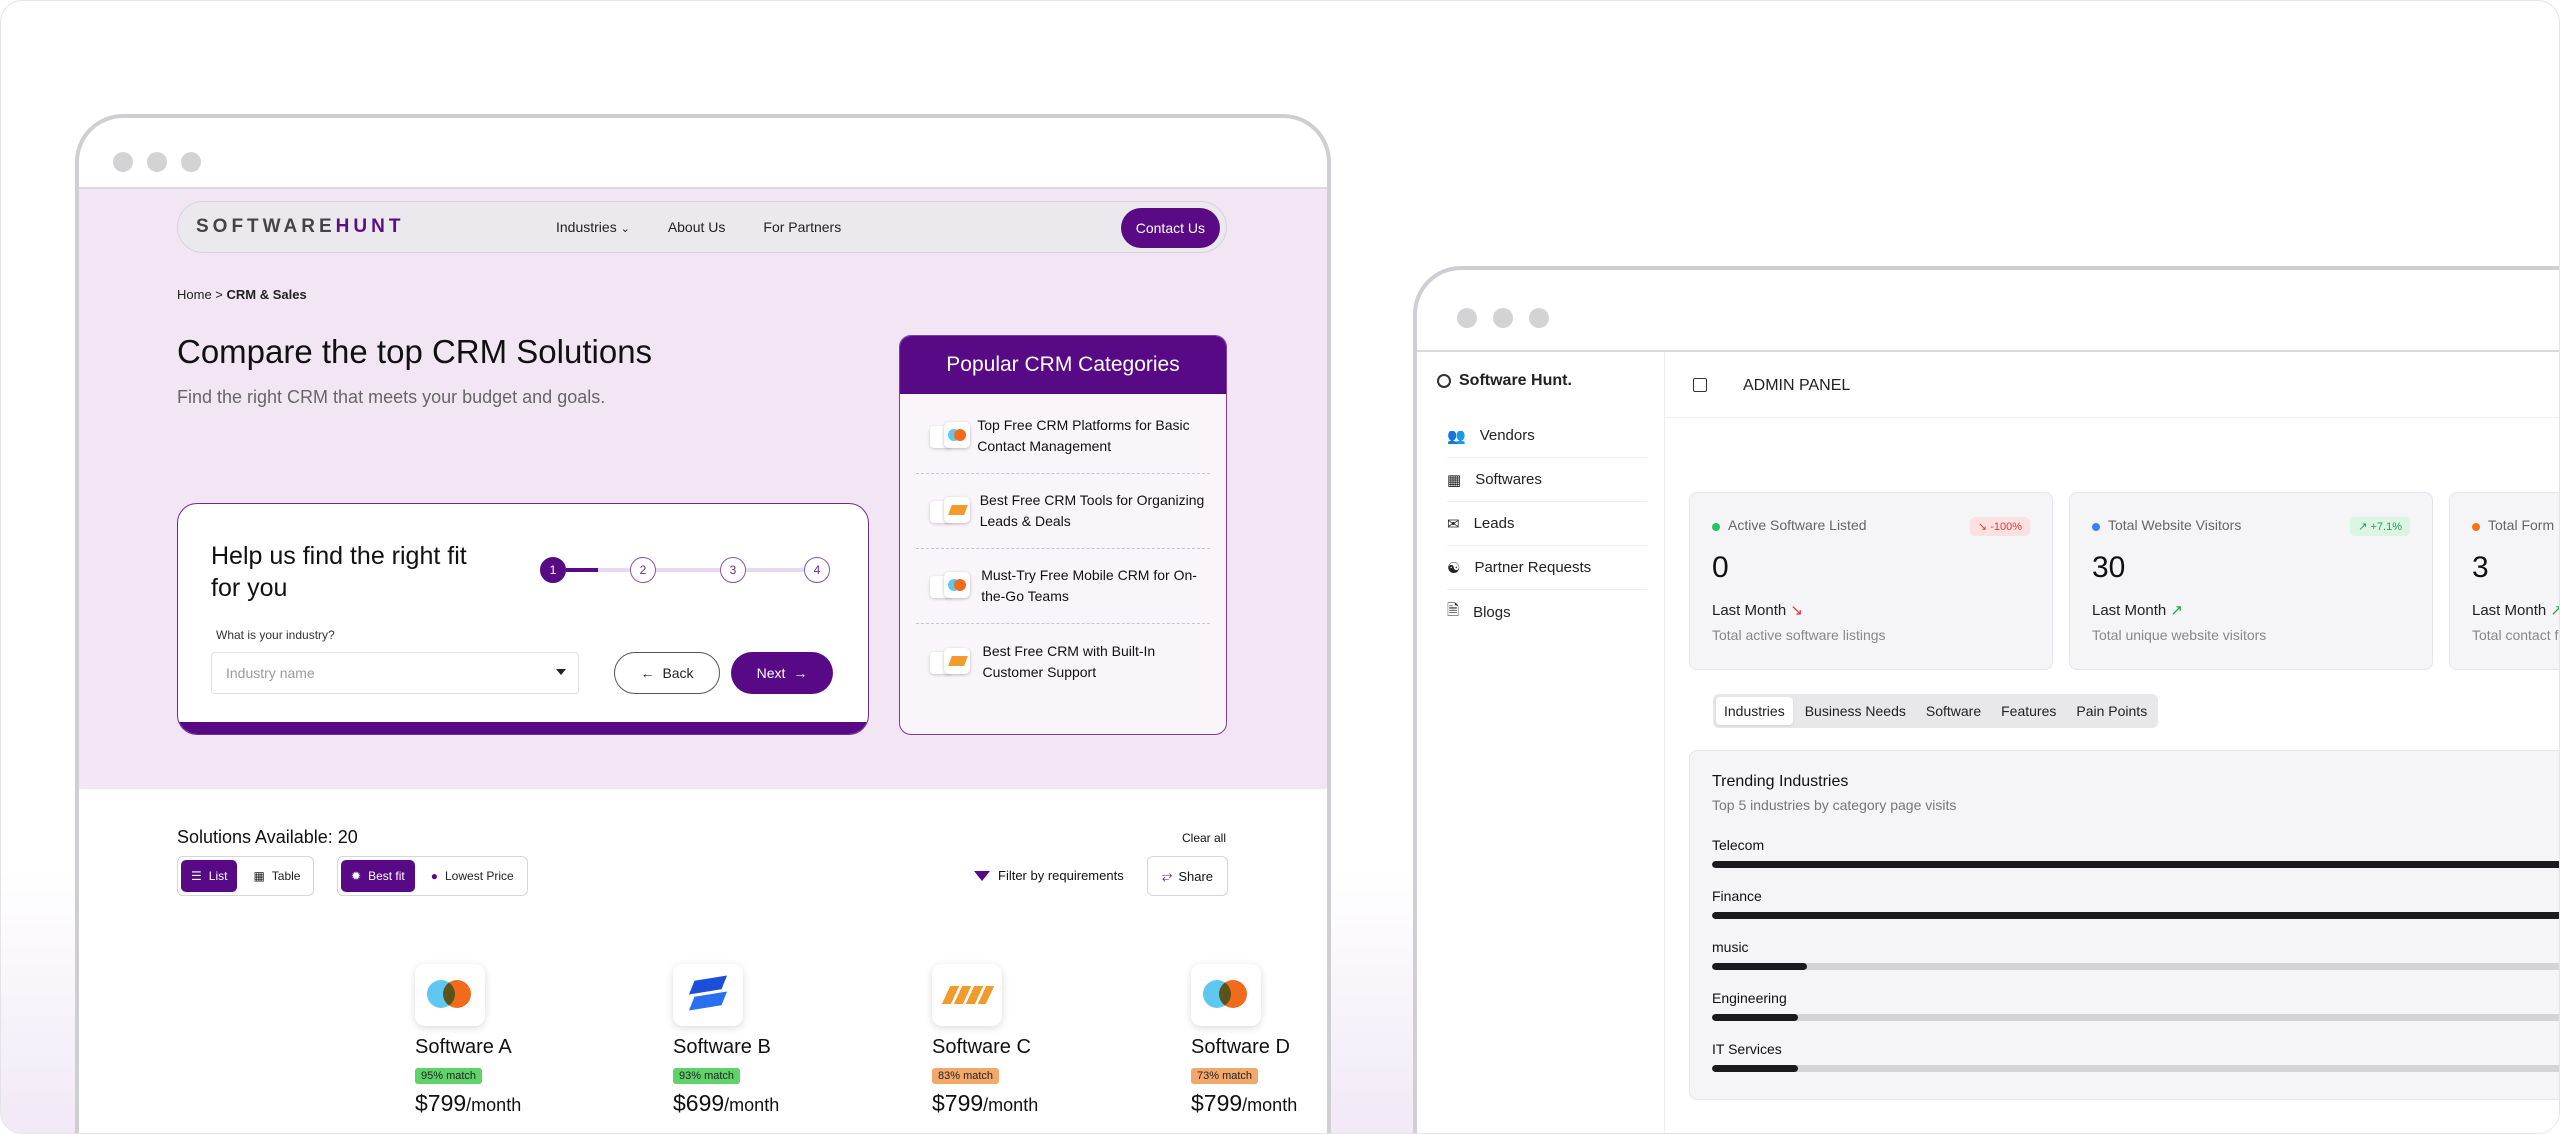 This screenshot has height=1134, width=2560. What do you see at coordinates (699, 1103) in the screenshot?
I see `price-amount: $699` at bounding box center [699, 1103].